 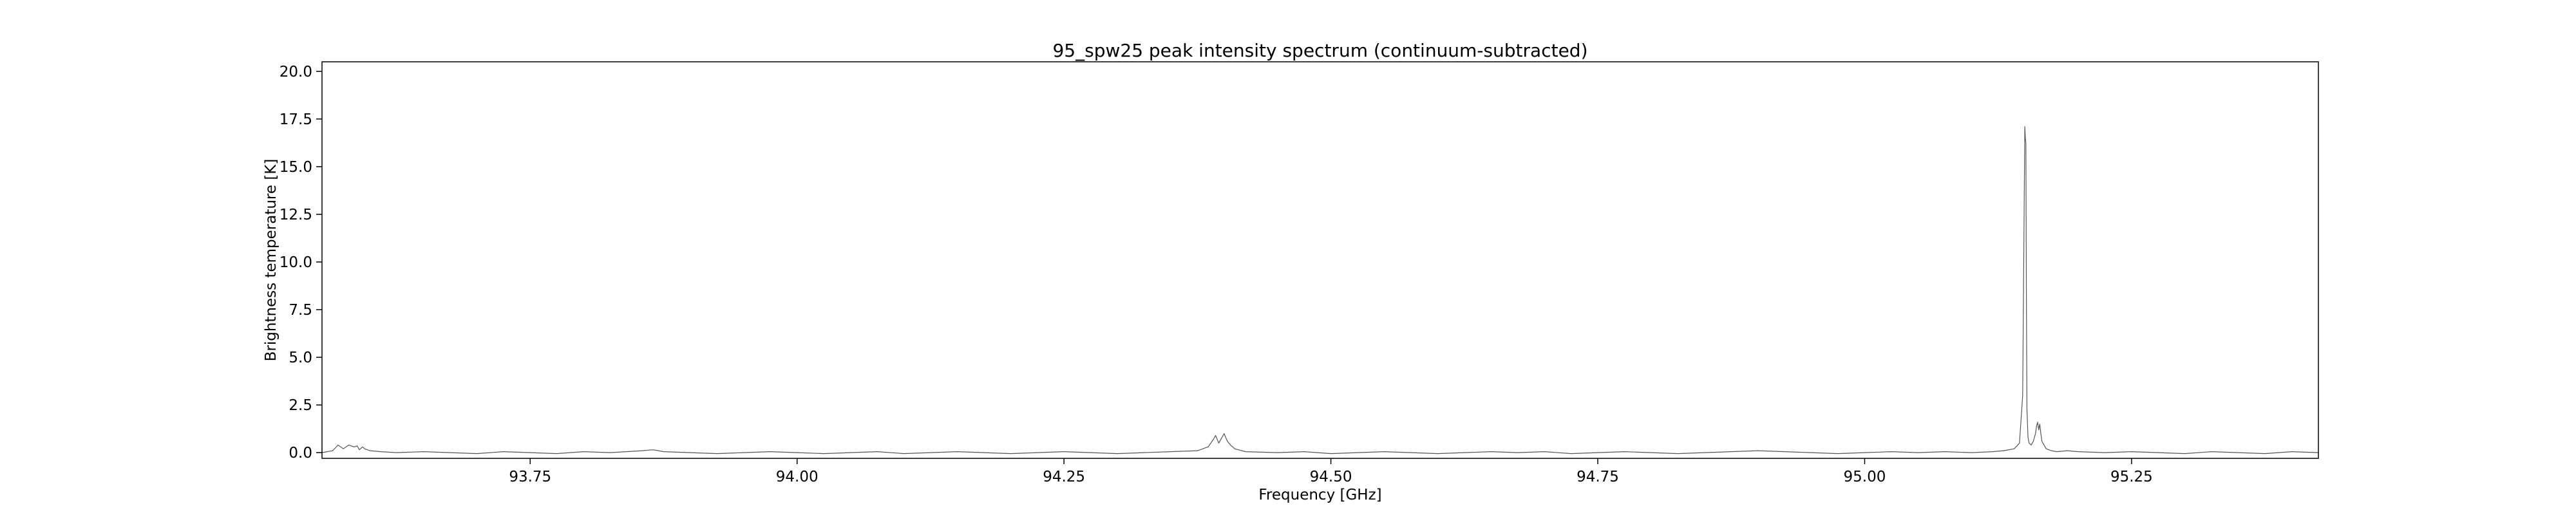 I want to click on y-tick-label: 7.5, so click(x=301, y=310).